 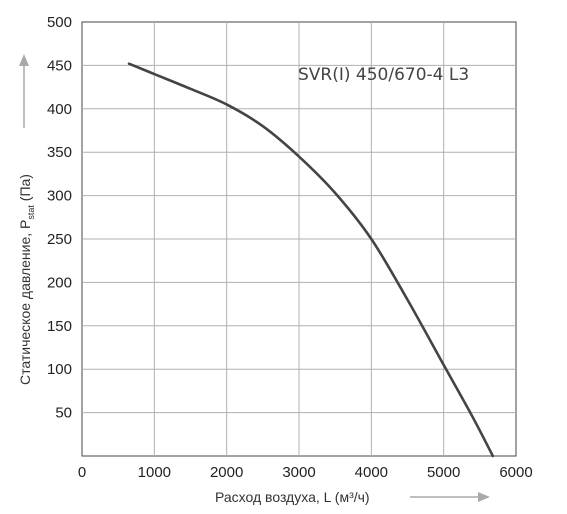 I want to click on y-tick-labels: 50 100 150 200 250 300 350 400 450 500, so click(x=59, y=218).